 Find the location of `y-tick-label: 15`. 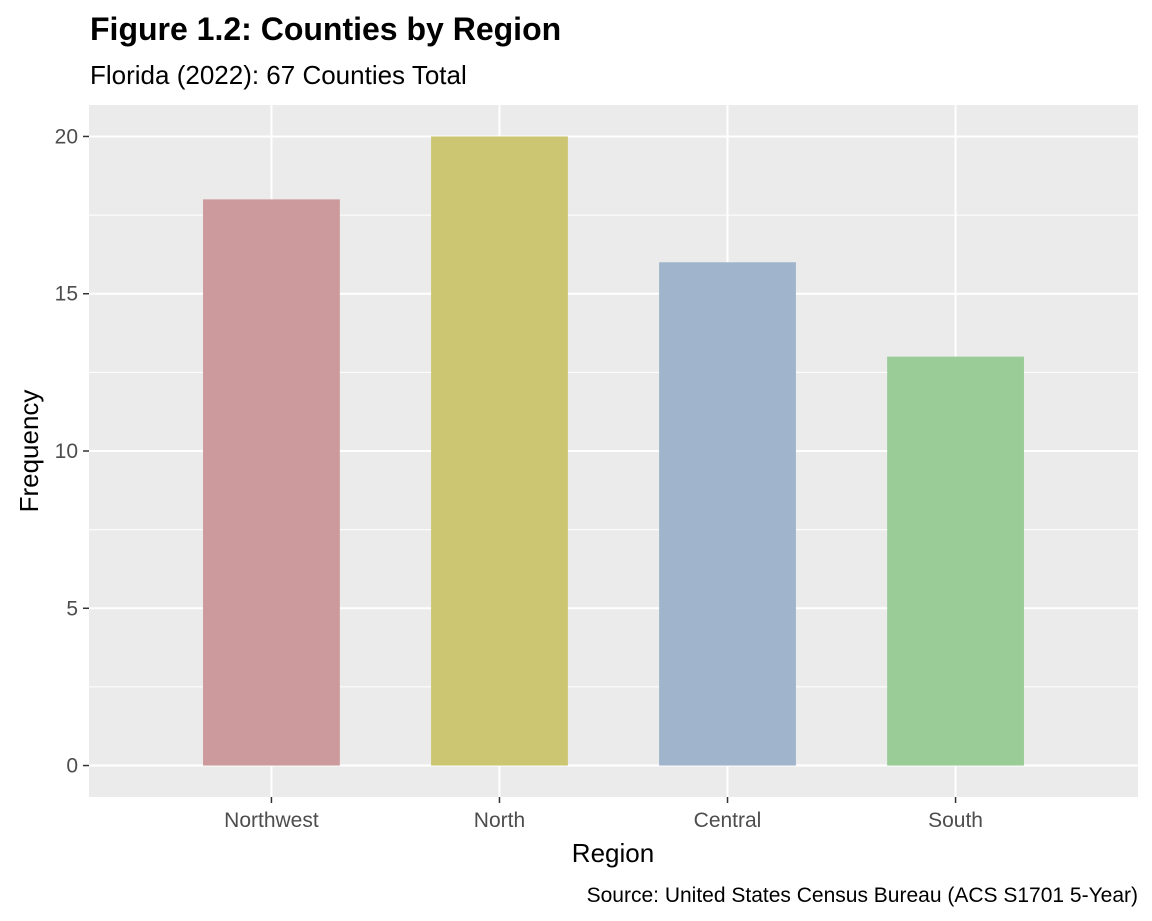

y-tick-label: 15 is located at coordinates (66, 294).